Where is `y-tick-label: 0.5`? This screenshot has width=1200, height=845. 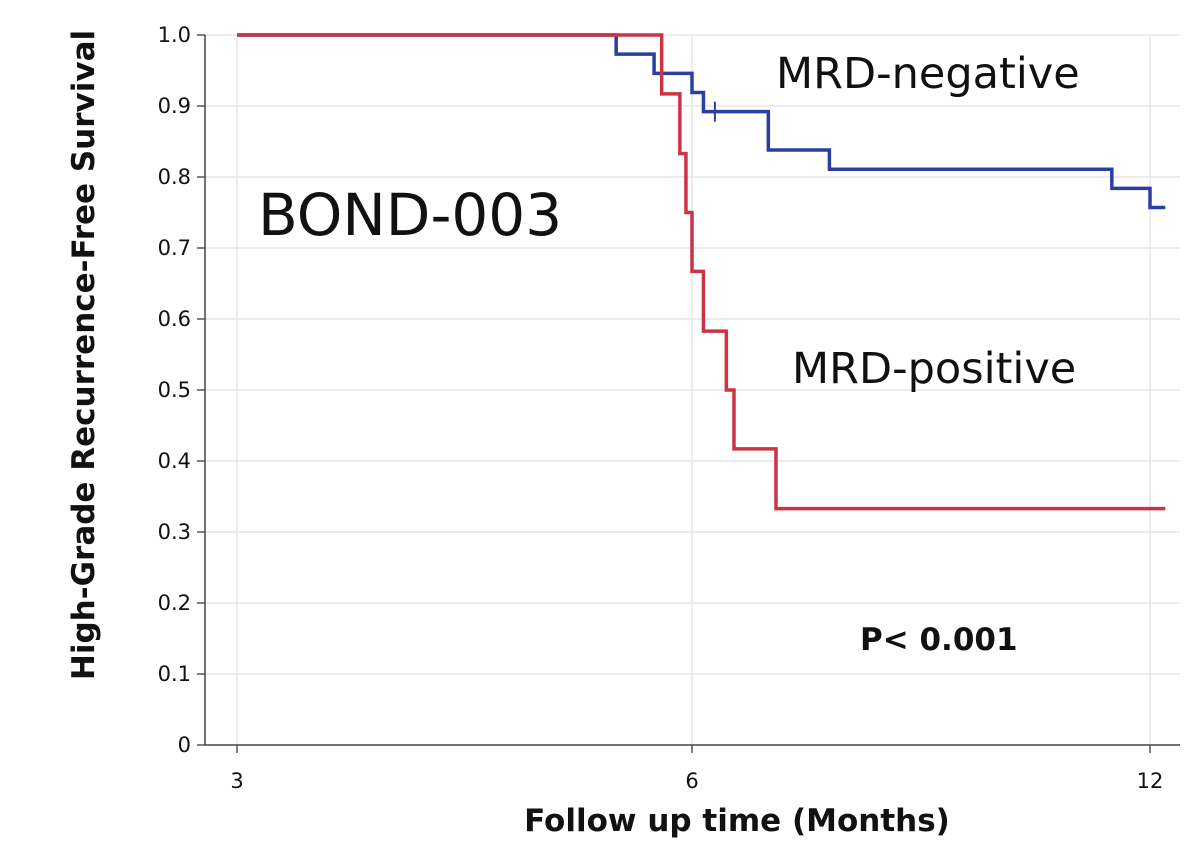 y-tick-label: 0.5 is located at coordinates (174, 390).